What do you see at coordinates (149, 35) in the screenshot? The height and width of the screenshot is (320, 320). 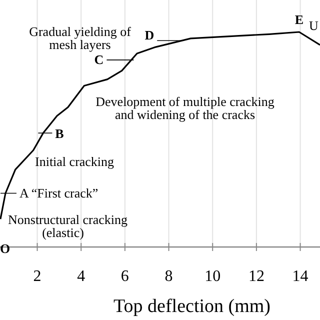 I see `annotation: D` at bounding box center [149, 35].